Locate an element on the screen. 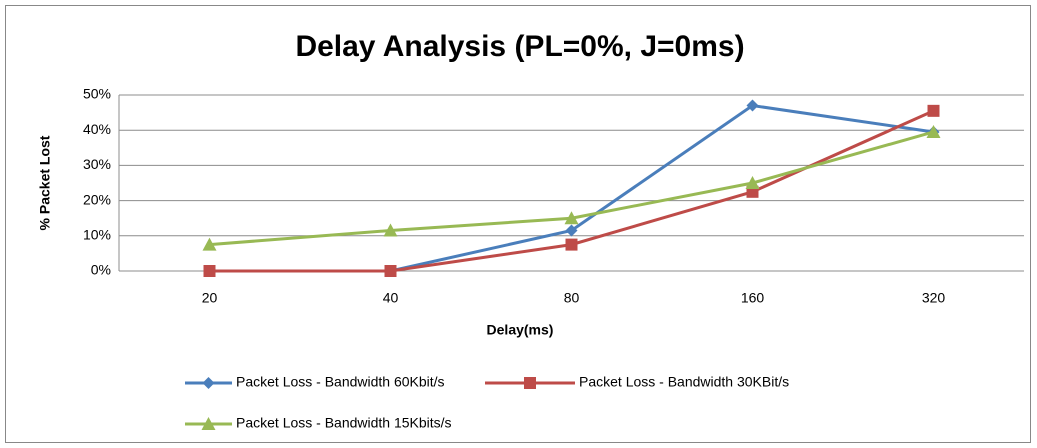 This screenshot has width=1037, height=448. x-tick-label: 20 is located at coordinates (210, 298).